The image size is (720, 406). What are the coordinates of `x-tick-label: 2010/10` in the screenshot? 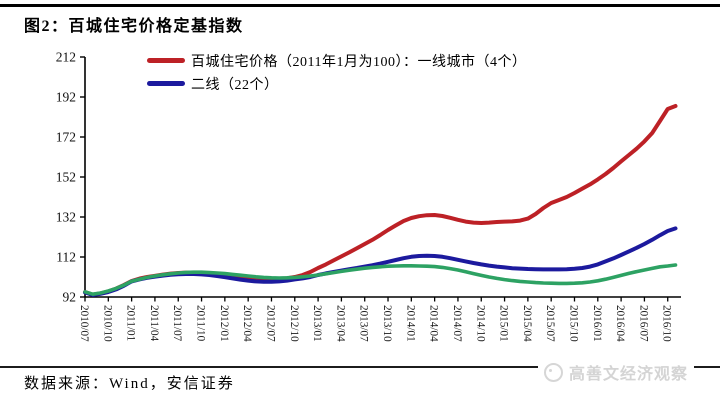 It's located at (107, 323).